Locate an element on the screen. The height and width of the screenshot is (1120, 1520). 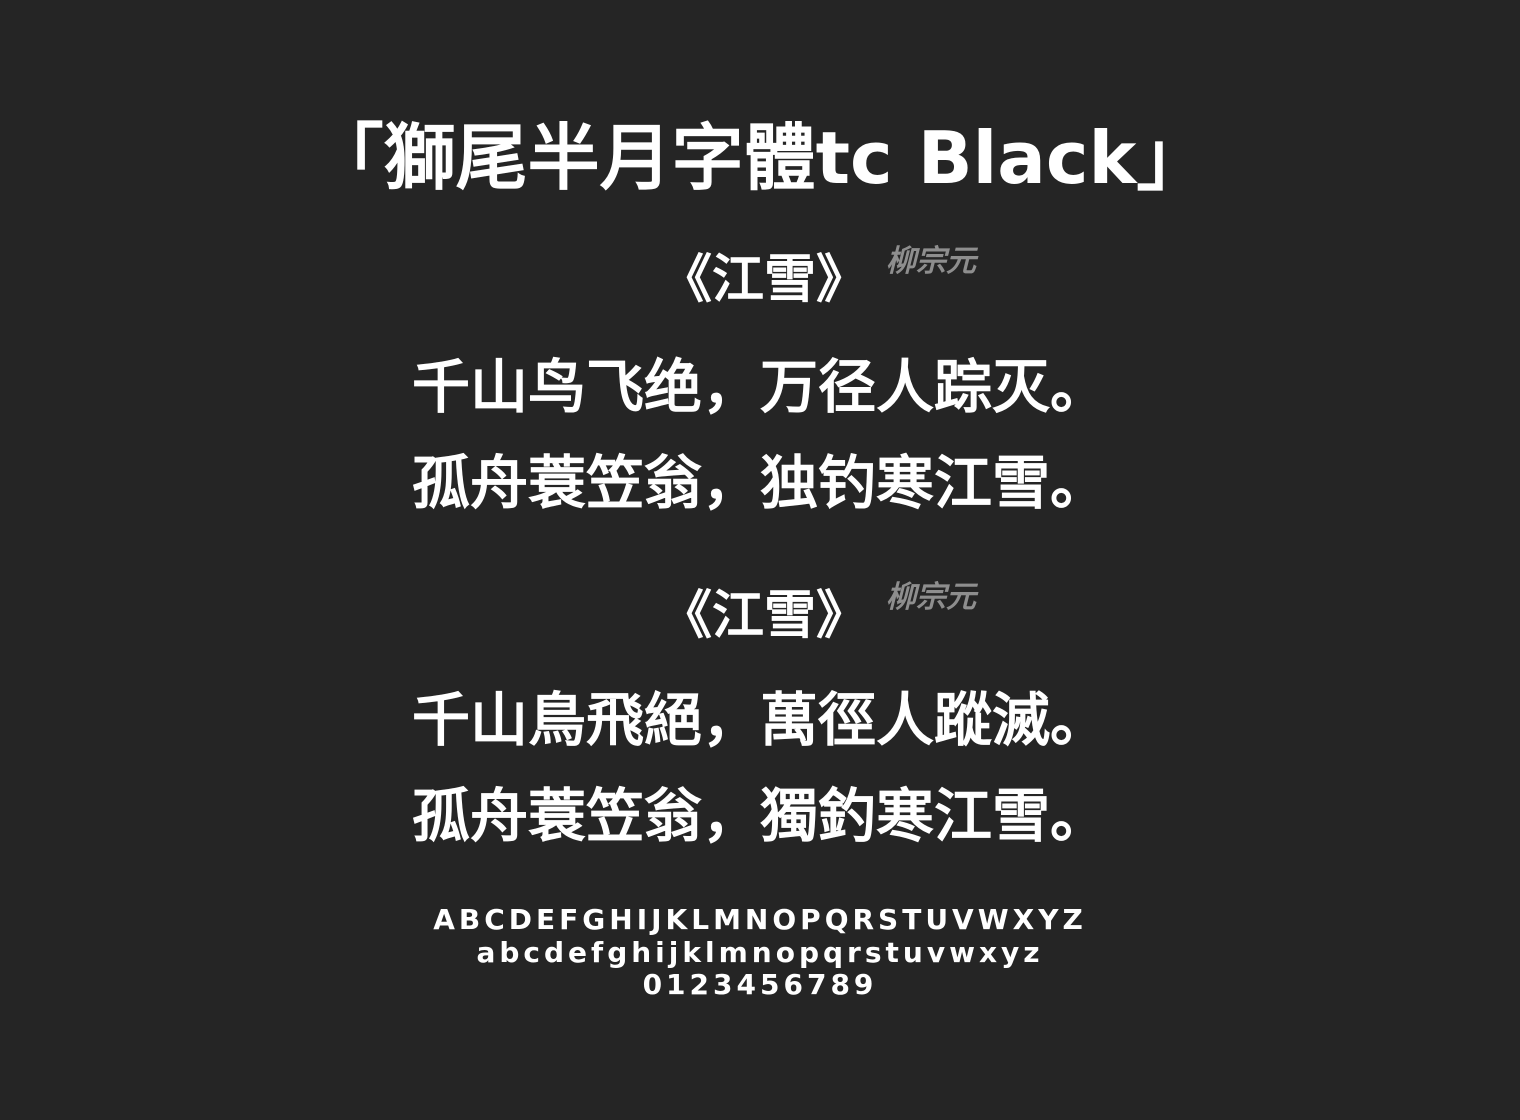
uppercase-alphabet: ABCDEFGHIJKLMNOPQRSTUVWXYZ is located at coordinates (760, 919).